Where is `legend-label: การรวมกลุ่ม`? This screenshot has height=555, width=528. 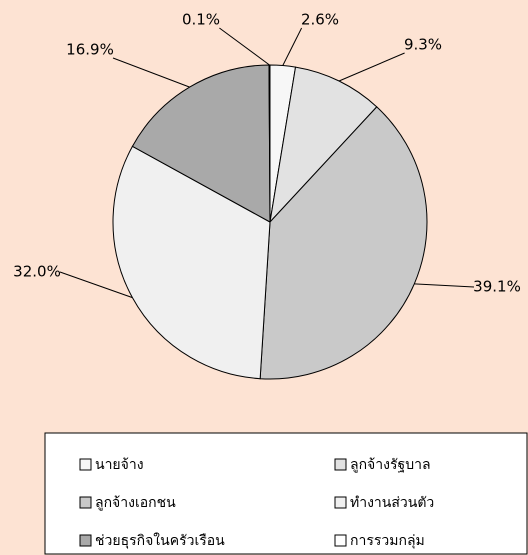 legend-label: การรวมกลุ่ม is located at coordinates (387, 541).